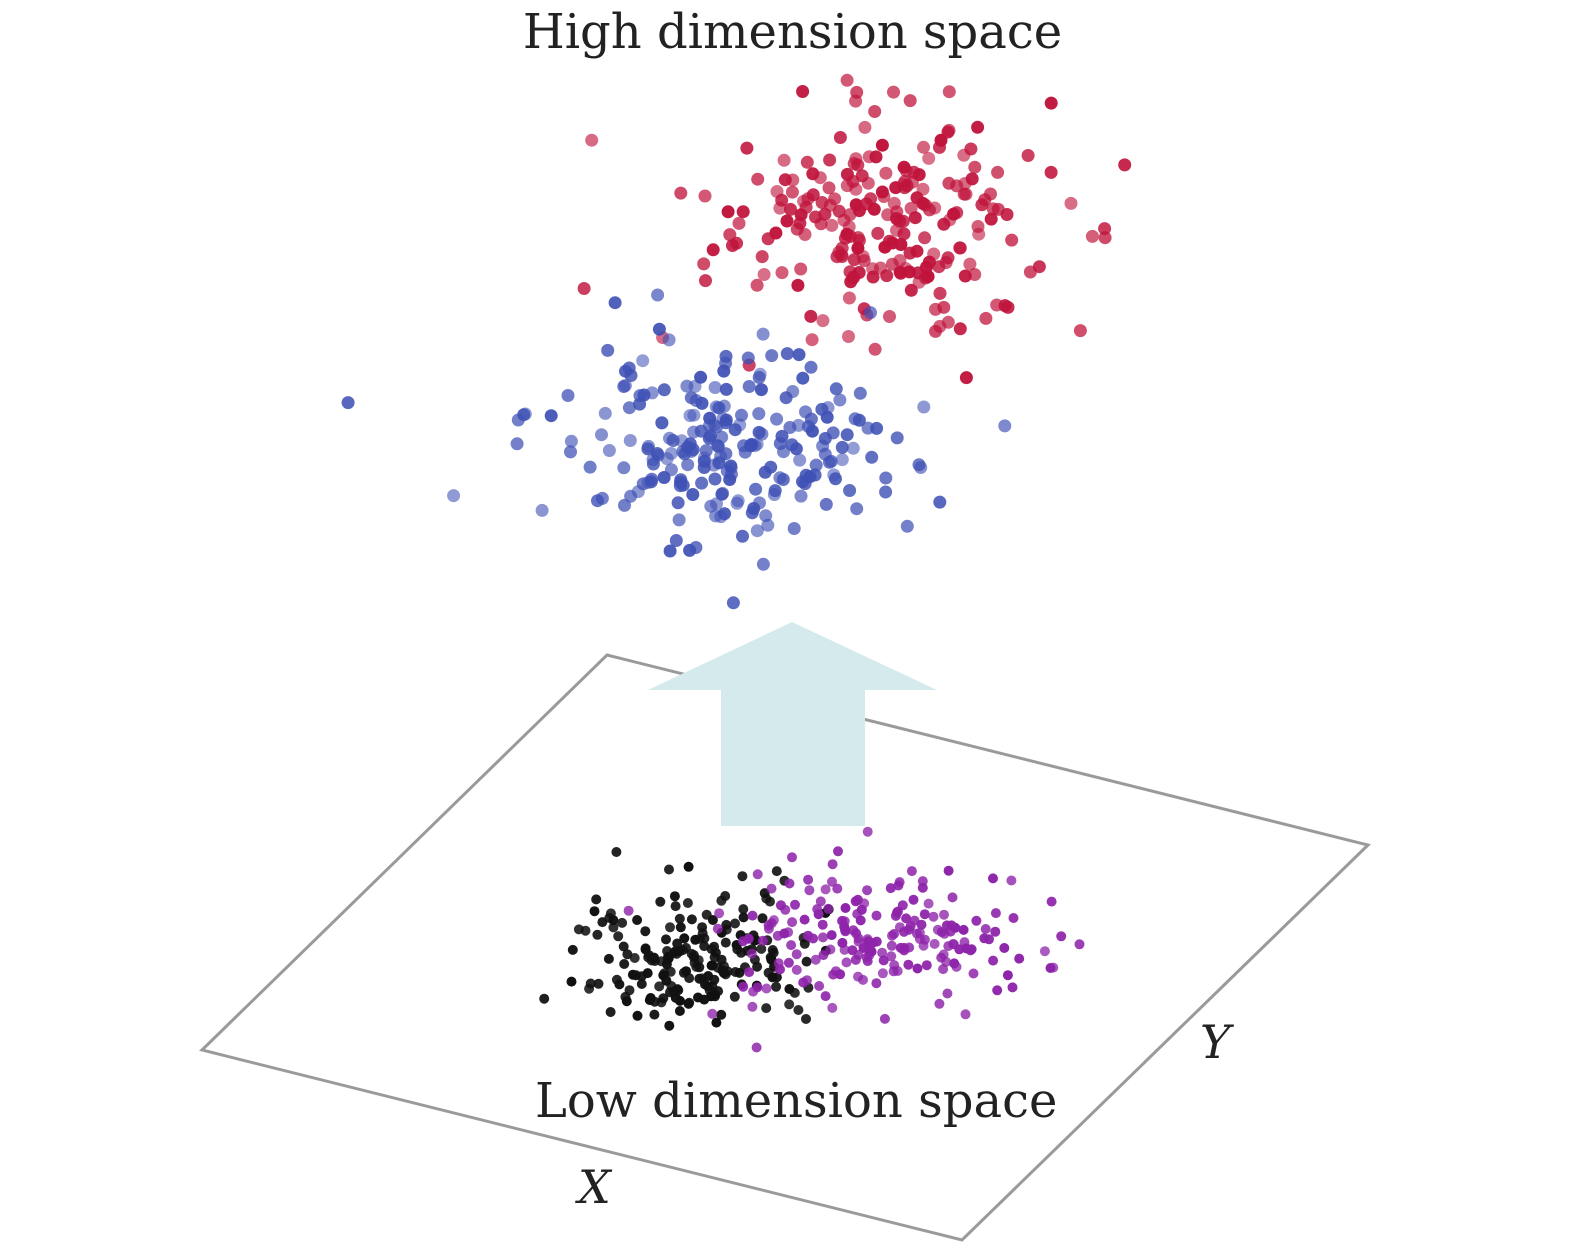  I want to click on high-dim-red-cluster, so click(854, 229).